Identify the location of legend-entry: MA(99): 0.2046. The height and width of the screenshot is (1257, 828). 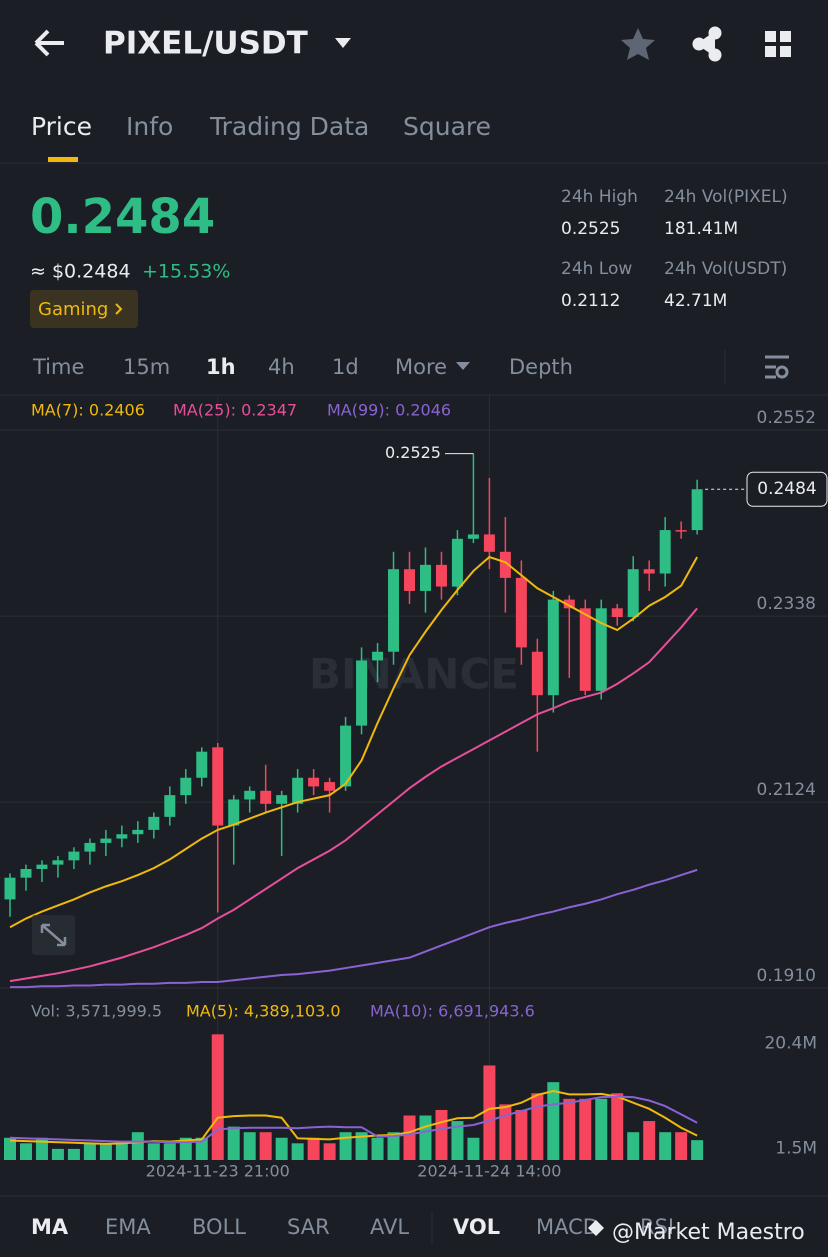
(389, 410).